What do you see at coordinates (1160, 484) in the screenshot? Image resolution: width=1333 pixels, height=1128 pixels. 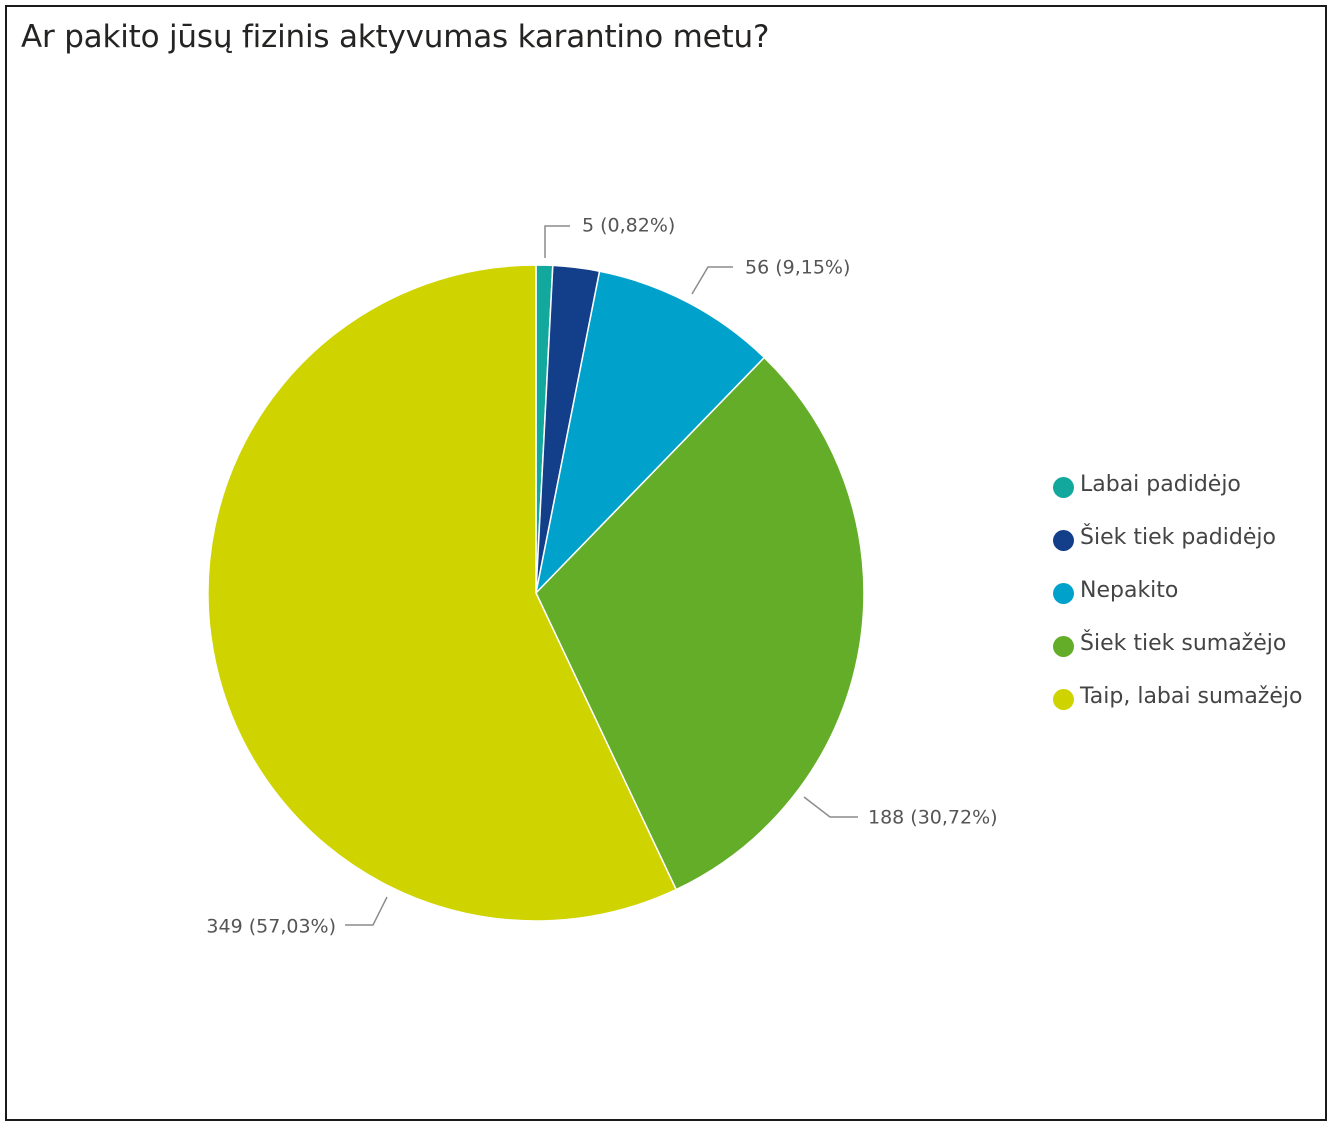 I see `legend-label: Labai padidėjo` at bounding box center [1160, 484].